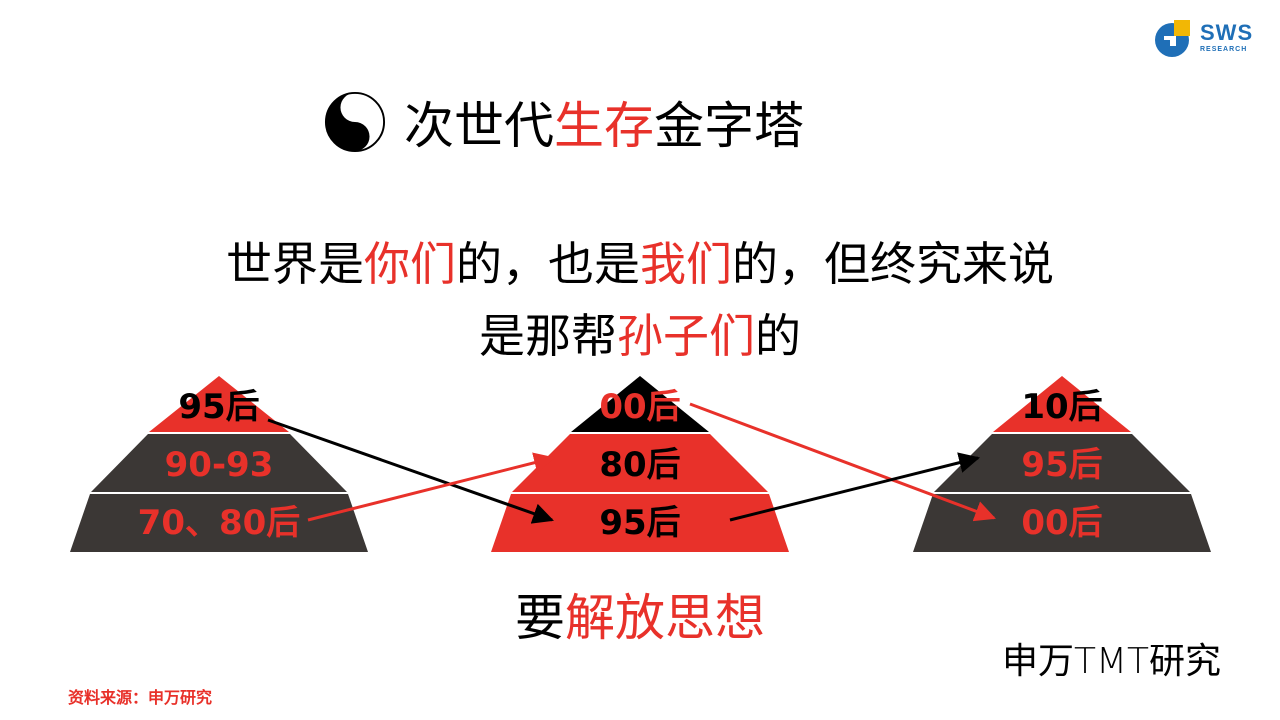 This screenshot has height=720, width=1280. I want to click on title-text: 次世代生存金字塔, so click(604, 122).